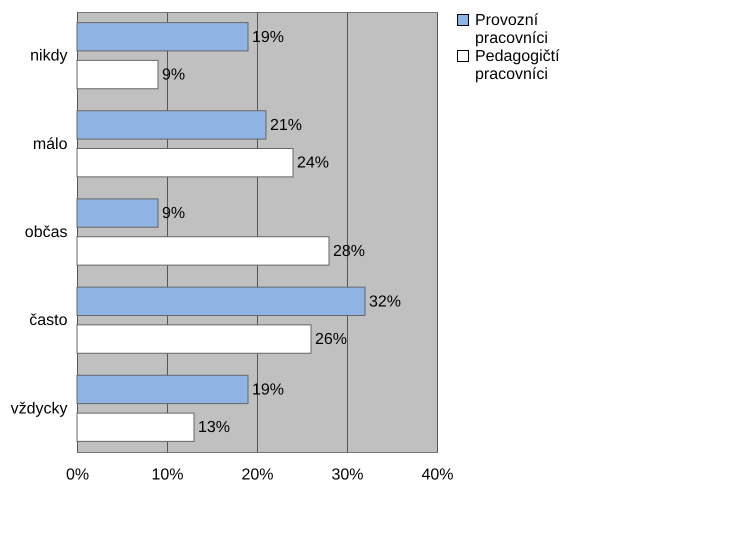 The image size is (750, 549). What do you see at coordinates (78, 475) in the screenshot?
I see `x-tick-label: 0%` at bounding box center [78, 475].